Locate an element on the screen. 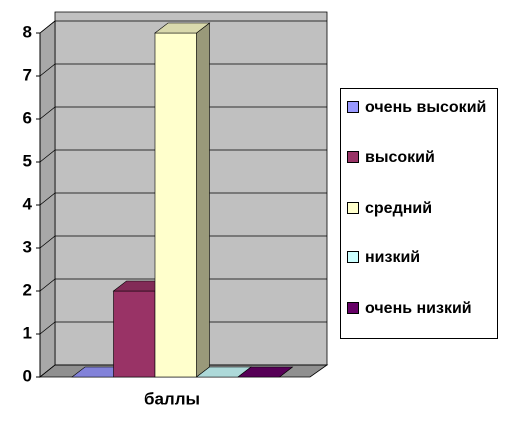 This screenshot has height=432, width=508. legend-entry: низкий is located at coordinates (424, 257).